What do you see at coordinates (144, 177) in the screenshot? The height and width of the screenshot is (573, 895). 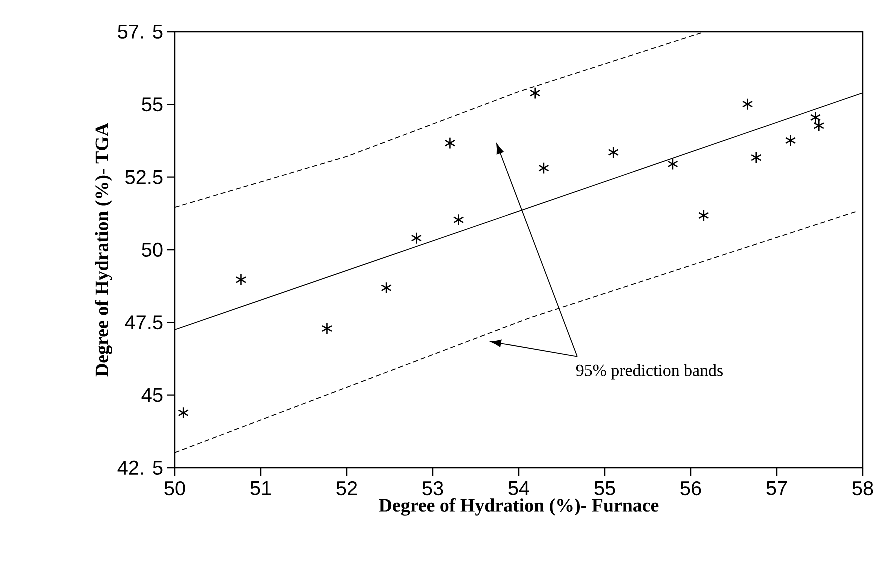 I see `y-tick-label: 52.5` at bounding box center [144, 177].